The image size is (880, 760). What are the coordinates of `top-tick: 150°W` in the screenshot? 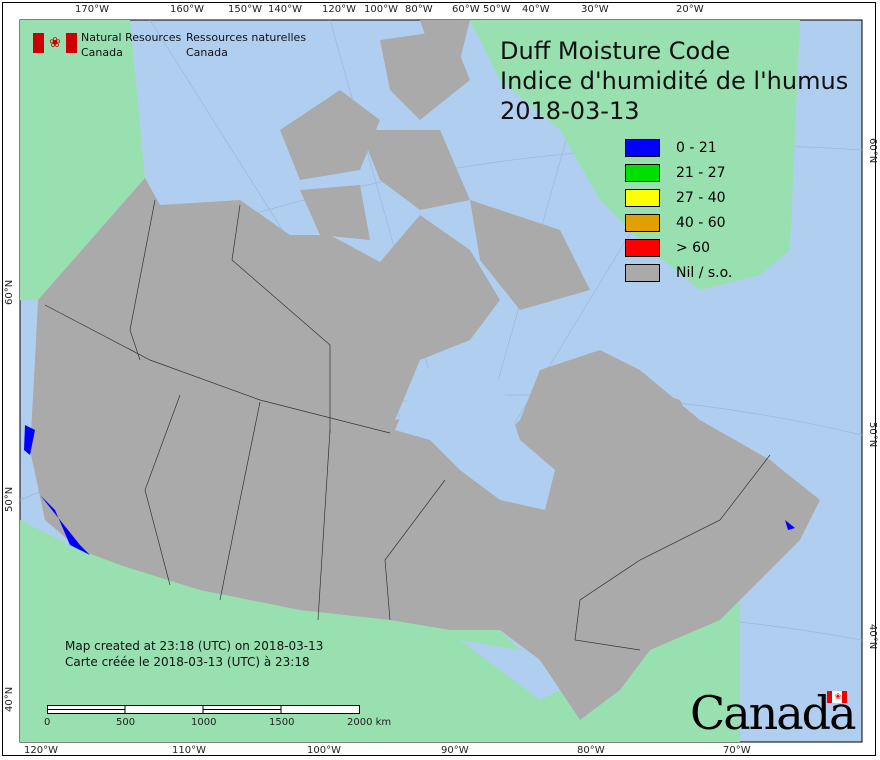 It's located at (245, 9).